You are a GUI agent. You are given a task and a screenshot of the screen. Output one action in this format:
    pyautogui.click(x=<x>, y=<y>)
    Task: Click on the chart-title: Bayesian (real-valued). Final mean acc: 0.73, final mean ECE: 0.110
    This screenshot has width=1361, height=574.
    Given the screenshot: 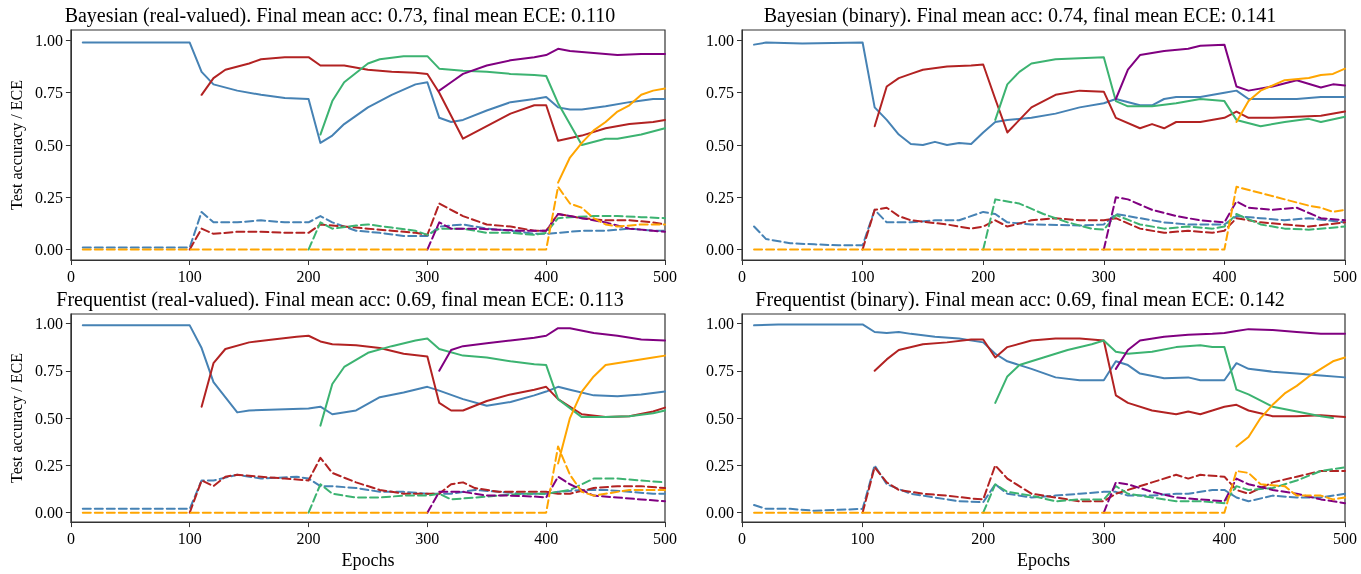 What is the action you would take?
    pyautogui.click(x=340, y=15)
    